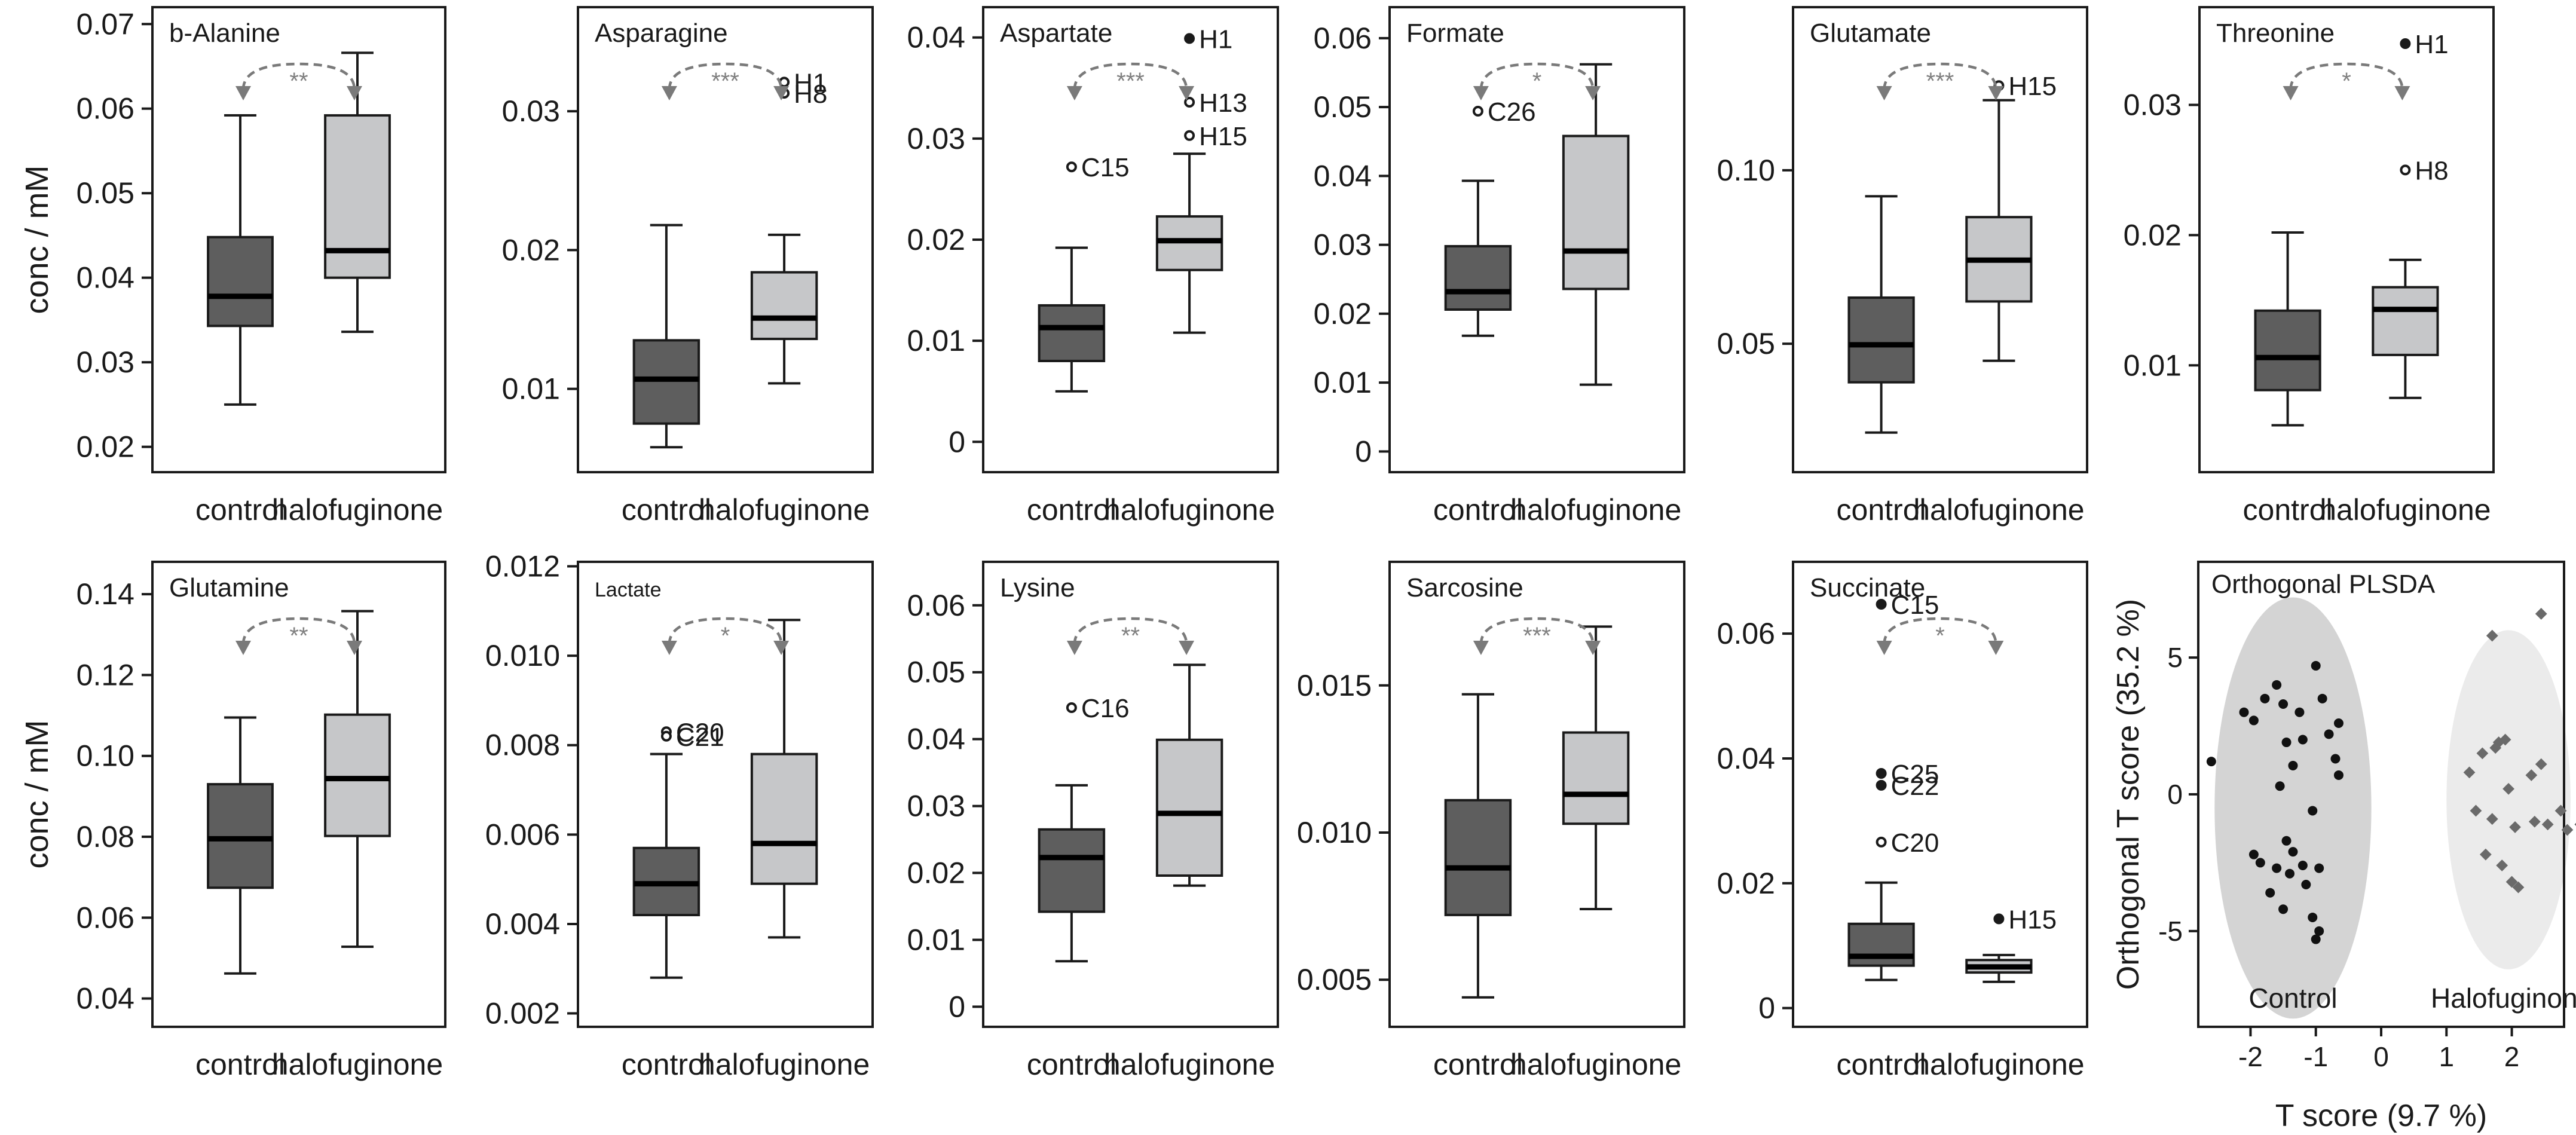  Describe the element at coordinates (2032, 919) in the screenshot. I see `outlier-label: H15` at that location.